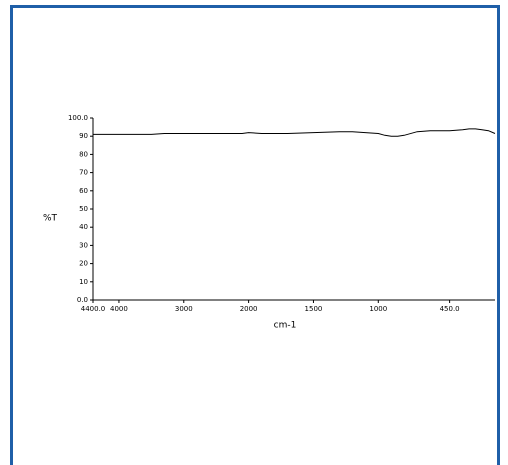 The height and width of the screenshot is (465, 508). What do you see at coordinates (83, 209) in the screenshot?
I see `y-tick-label: 50` at bounding box center [83, 209].